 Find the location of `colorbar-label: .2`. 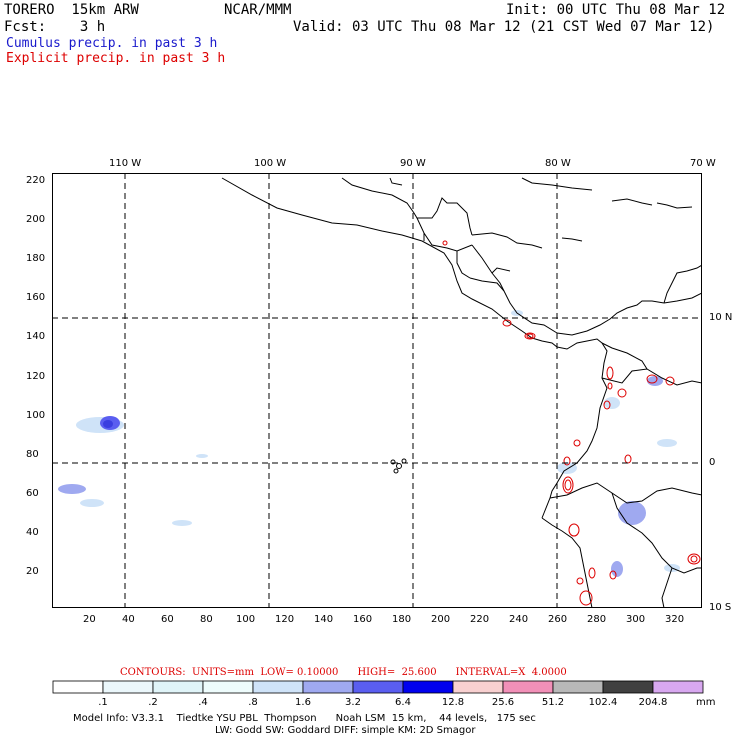

colorbar-label: .2 is located at coordinates (153, 702).